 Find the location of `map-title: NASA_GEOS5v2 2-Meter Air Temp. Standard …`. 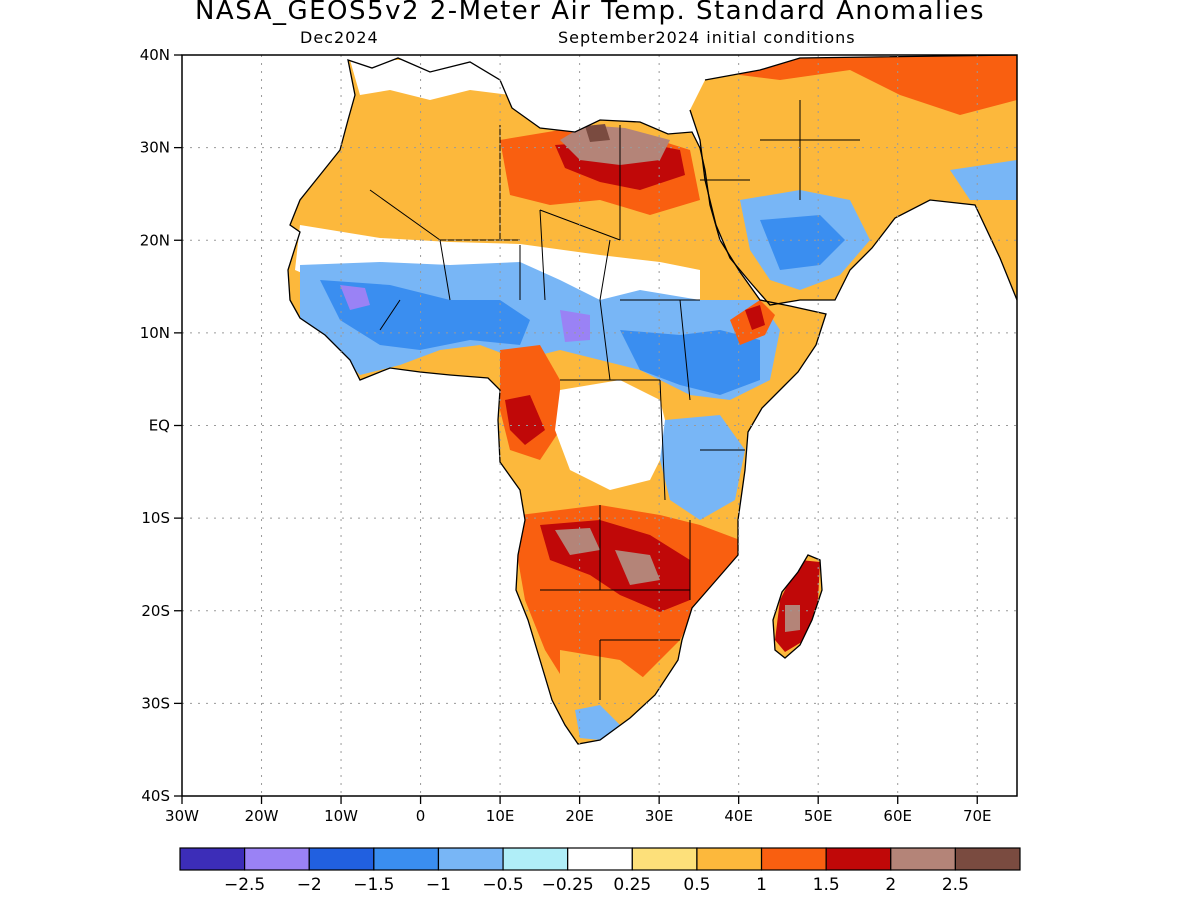

map-title: NASA_GEOS5v2 2-Meter Air Temp. Standard … is located at coordinates (590, 13).